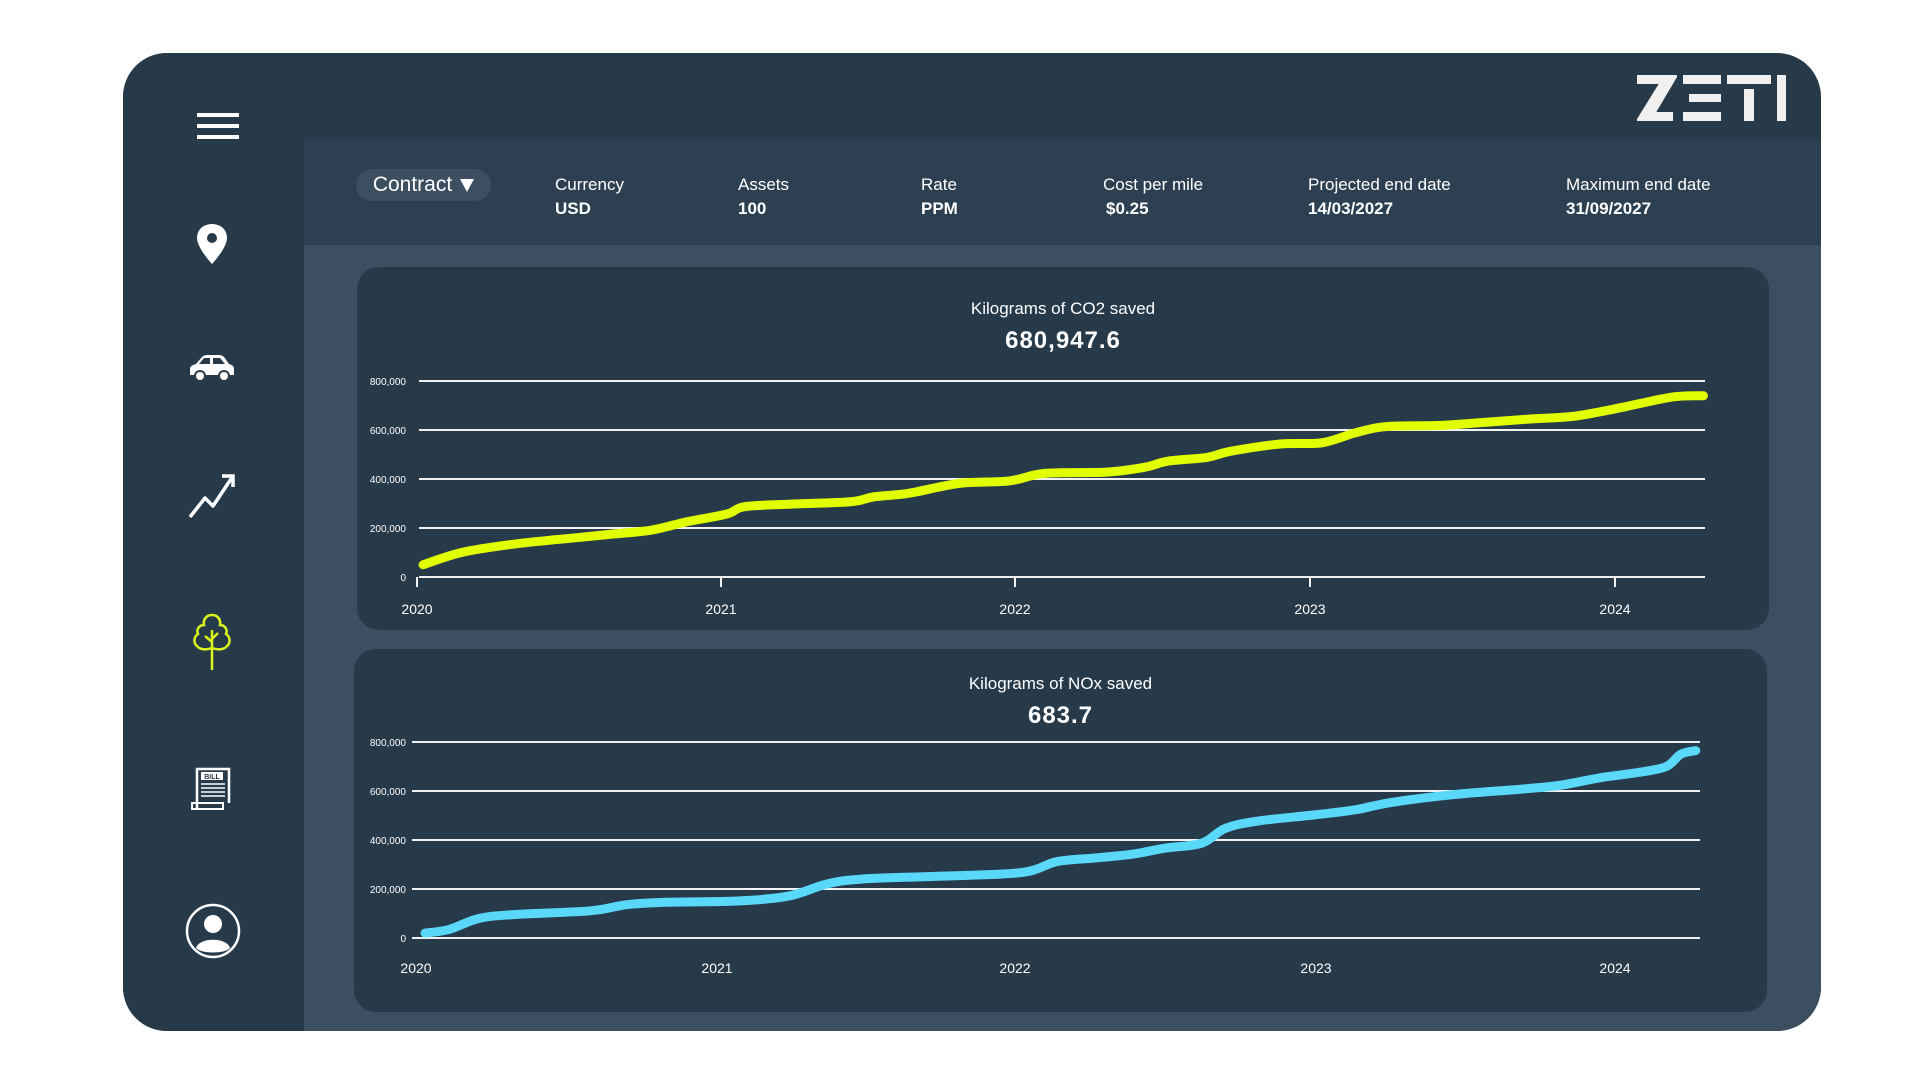 This screenshot has height=1080, width=1920. Describe the element at coordinates (1638, 197) in the screenshot. I see `field-maximum-end-date: Maximum end date 31/09/2027` at that location.